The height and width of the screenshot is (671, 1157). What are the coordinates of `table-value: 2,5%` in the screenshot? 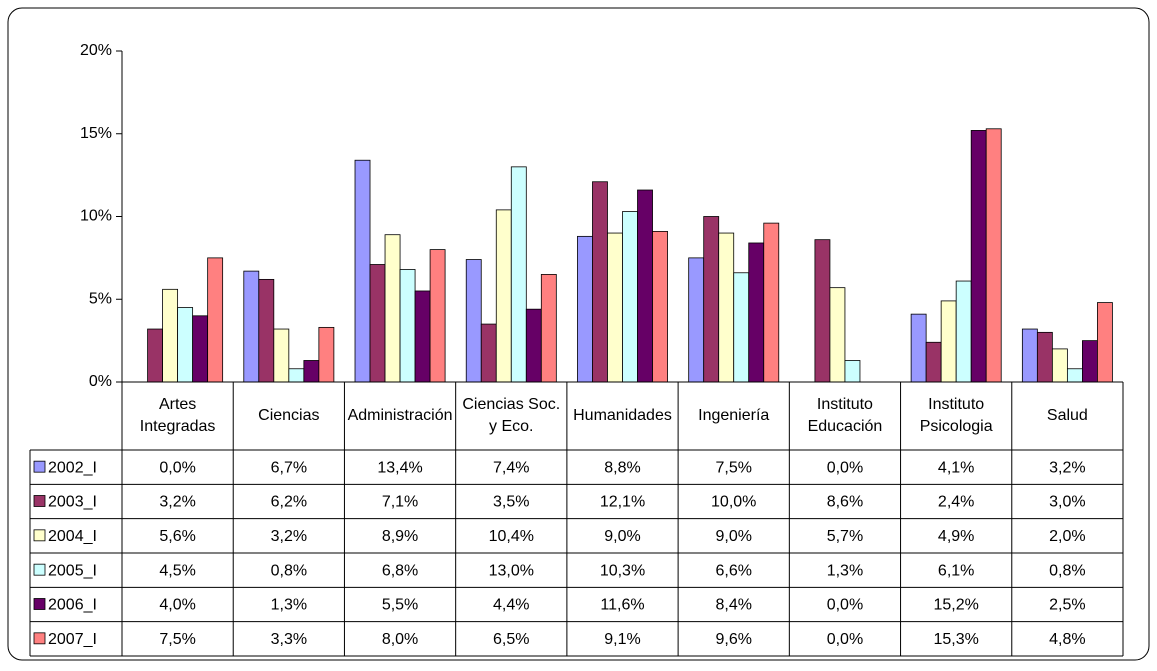 It's located at (1067, 605).